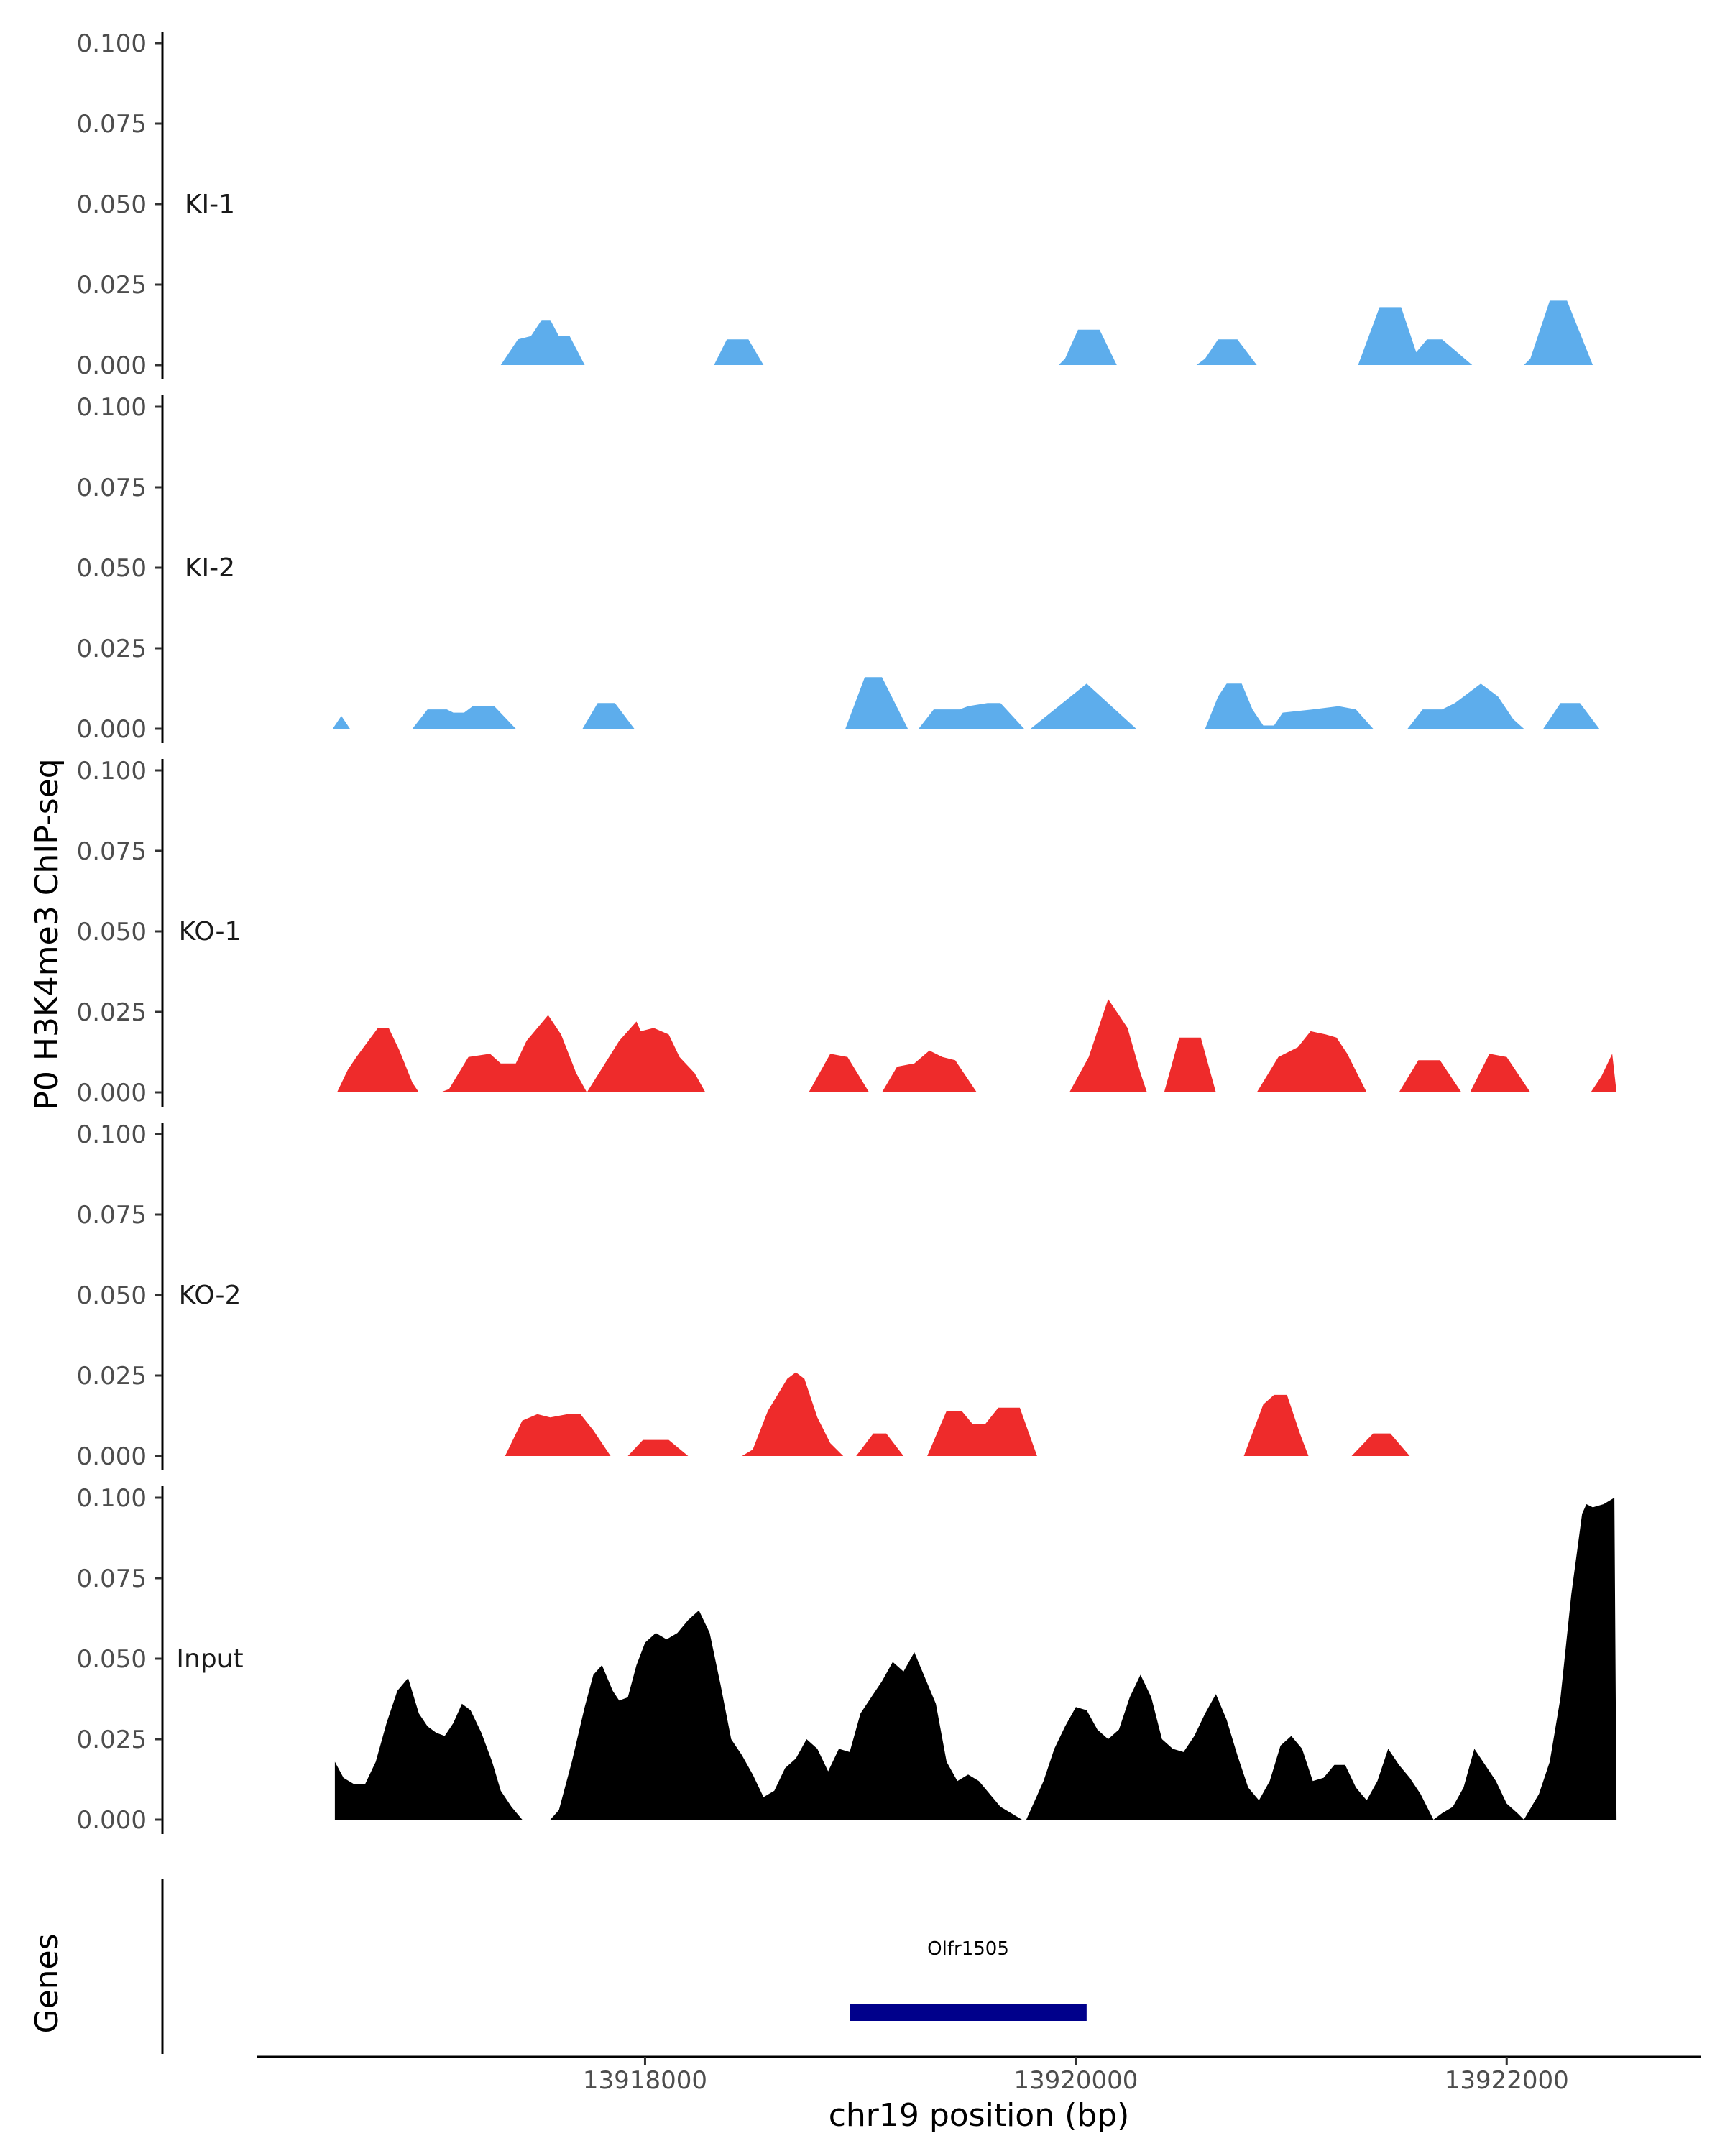 This screenshot has height=2156, width=1725. I want to click on gene-body, so click(968, 2012).